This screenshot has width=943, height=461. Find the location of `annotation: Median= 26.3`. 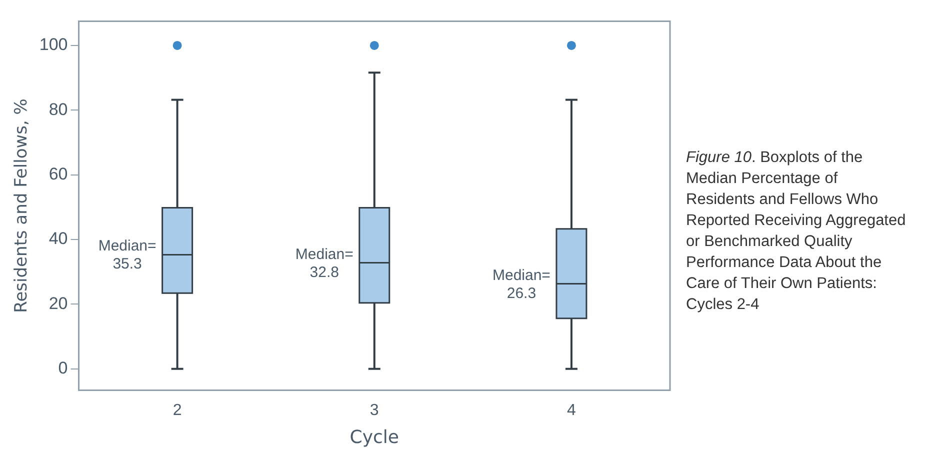

annotation: Median= 26.3 is located at coordinates (521, 284).